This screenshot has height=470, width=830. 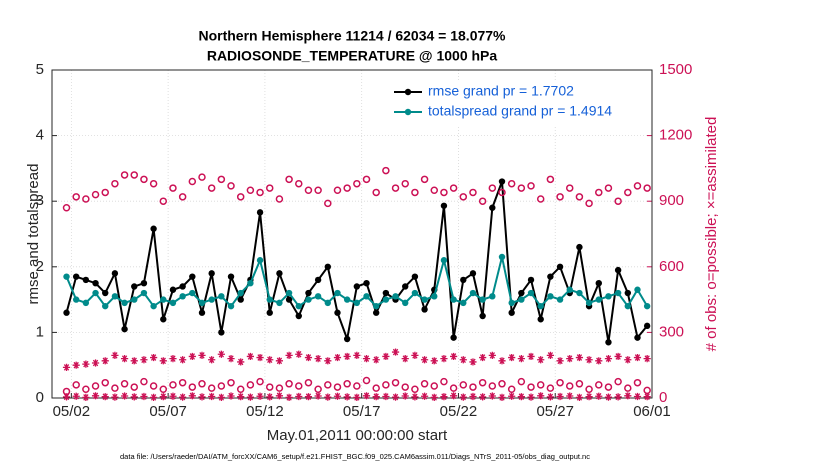 What do you see at coordinates (652, 411) in the screenshot?
I see `x-tick-label: 06/01` at bounding box center [652, 411].